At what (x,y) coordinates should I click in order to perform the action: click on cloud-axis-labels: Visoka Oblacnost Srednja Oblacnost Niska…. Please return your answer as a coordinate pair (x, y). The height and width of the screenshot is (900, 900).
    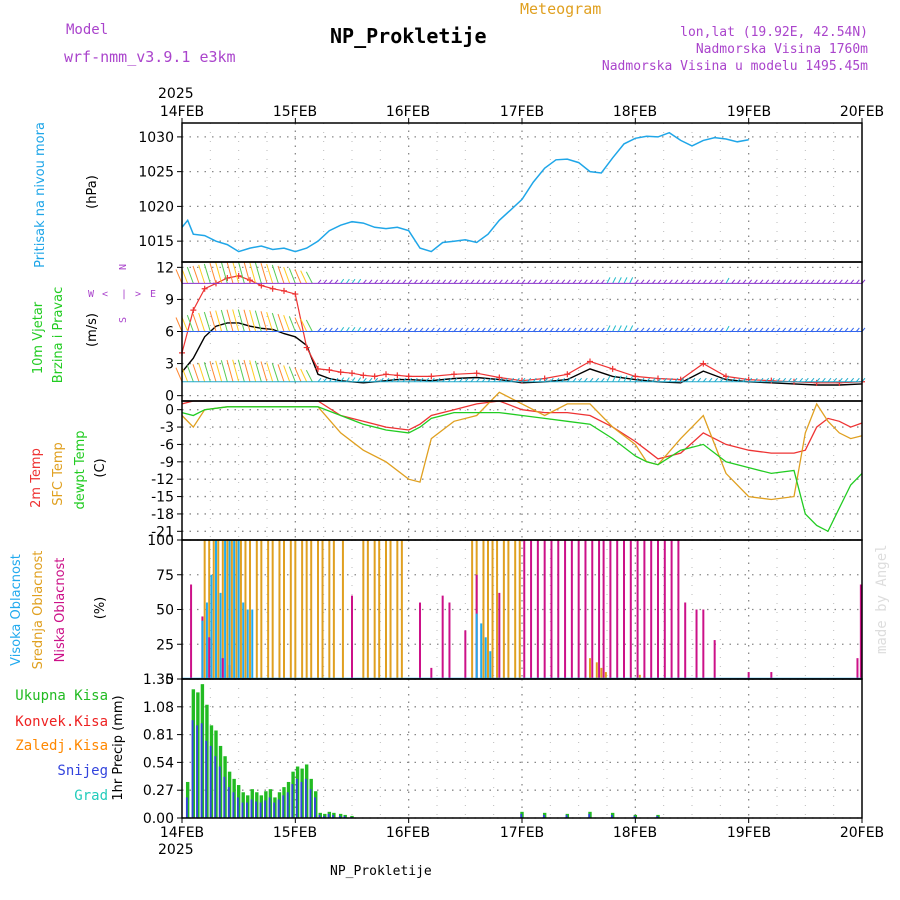
    Looking at the image, I should click on (58, 610).